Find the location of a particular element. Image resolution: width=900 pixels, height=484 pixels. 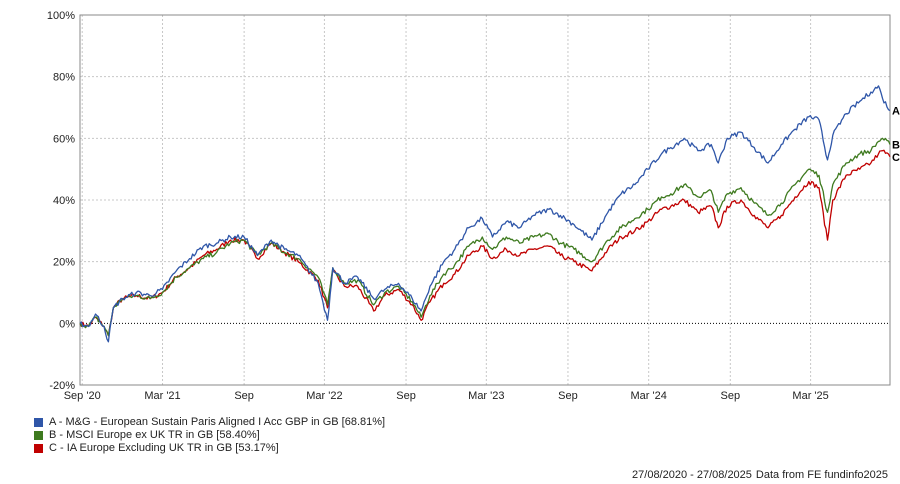

y-tick-label: 60% is located at coordinates (64, 139).